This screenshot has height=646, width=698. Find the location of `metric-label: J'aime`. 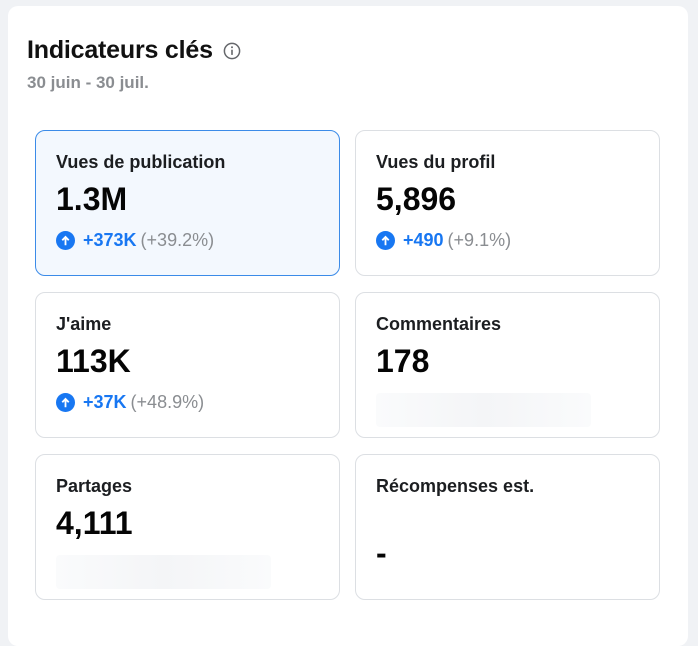

metric-label: J'aime is located at coordinates (84, 324).